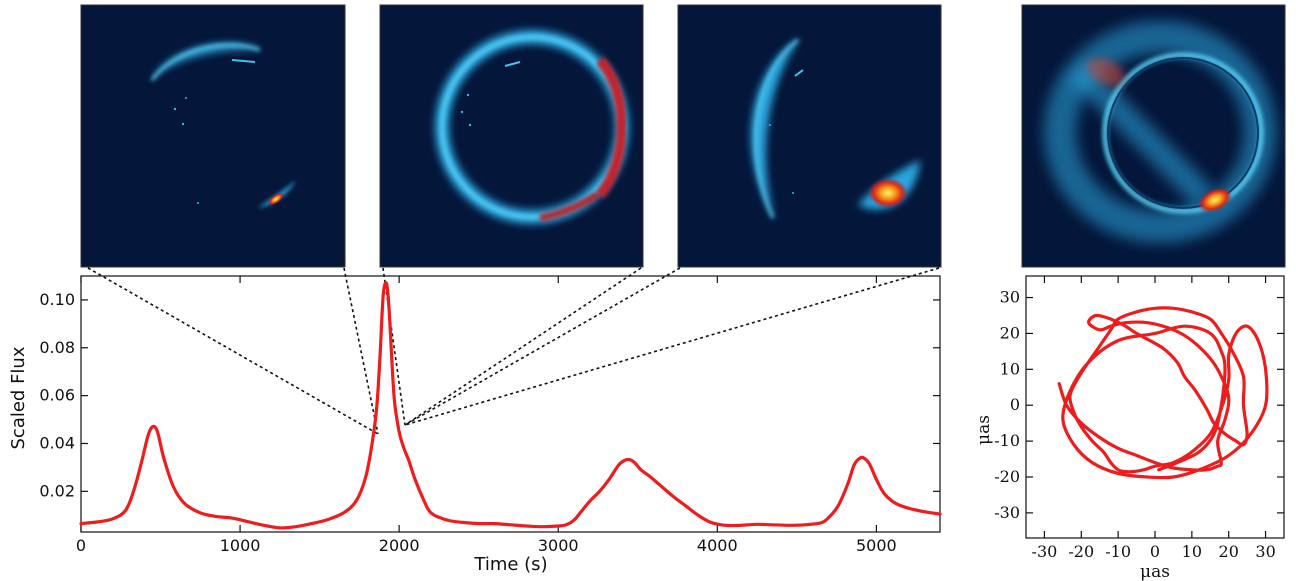 The image size is (1296, 581). What do you see at coordinates (57, 299) in the screenshot?
I see `lightcurve-y-tick-label: 0.10` at bounding box center [57, 299].